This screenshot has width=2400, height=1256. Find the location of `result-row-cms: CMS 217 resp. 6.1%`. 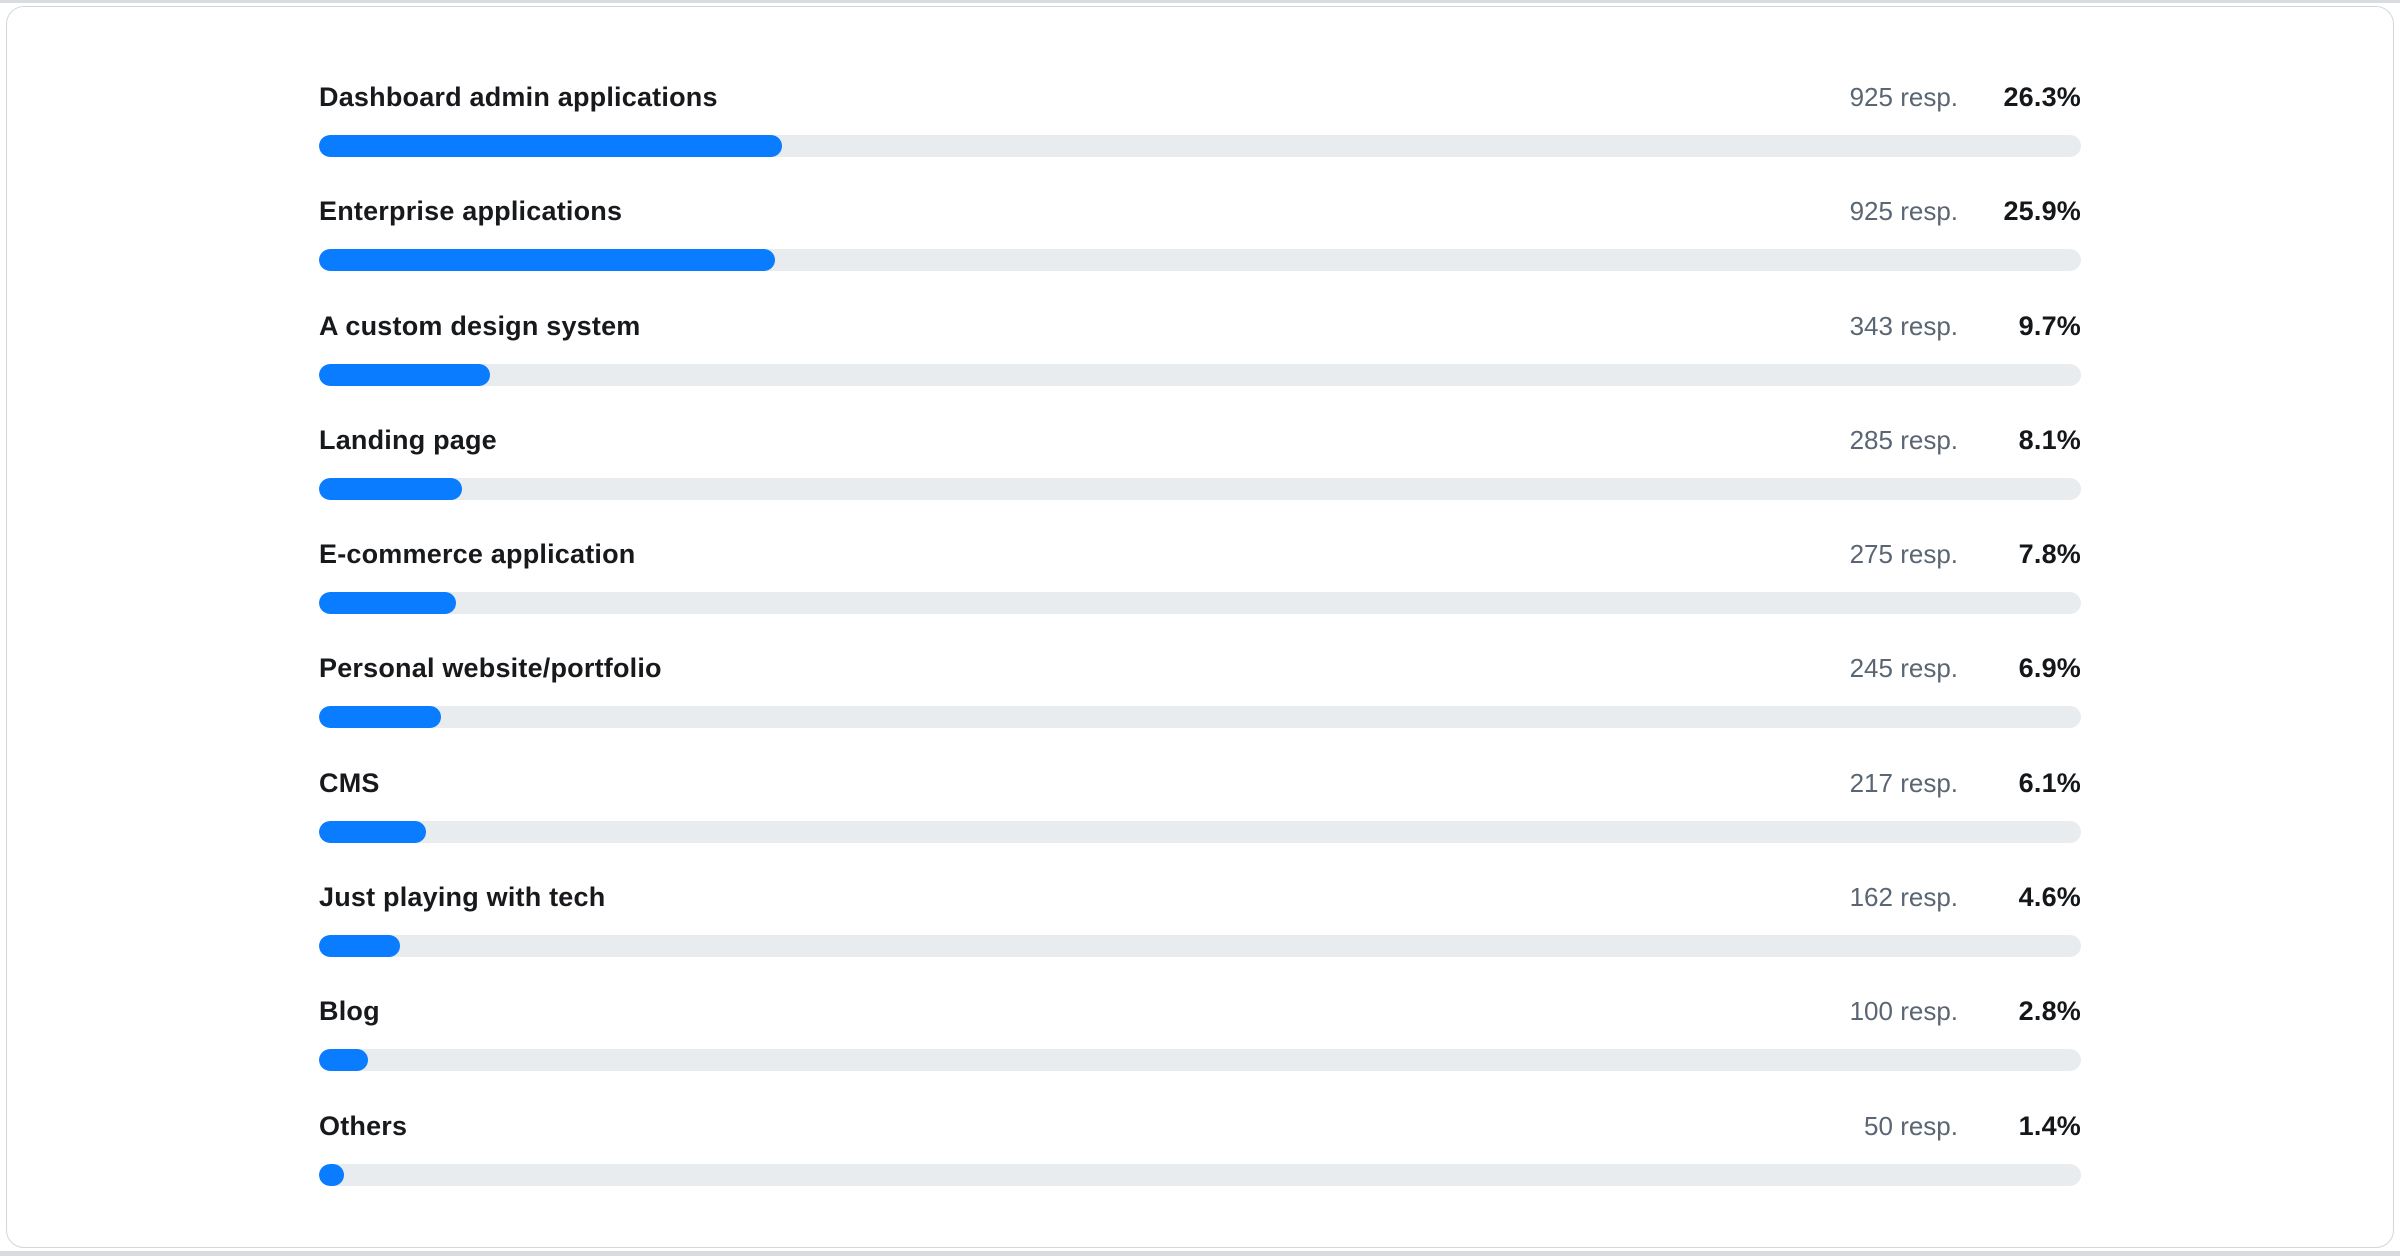

result-row-cms: CMS 217 resp. 6.1% is located at coordinates (1200, 823).